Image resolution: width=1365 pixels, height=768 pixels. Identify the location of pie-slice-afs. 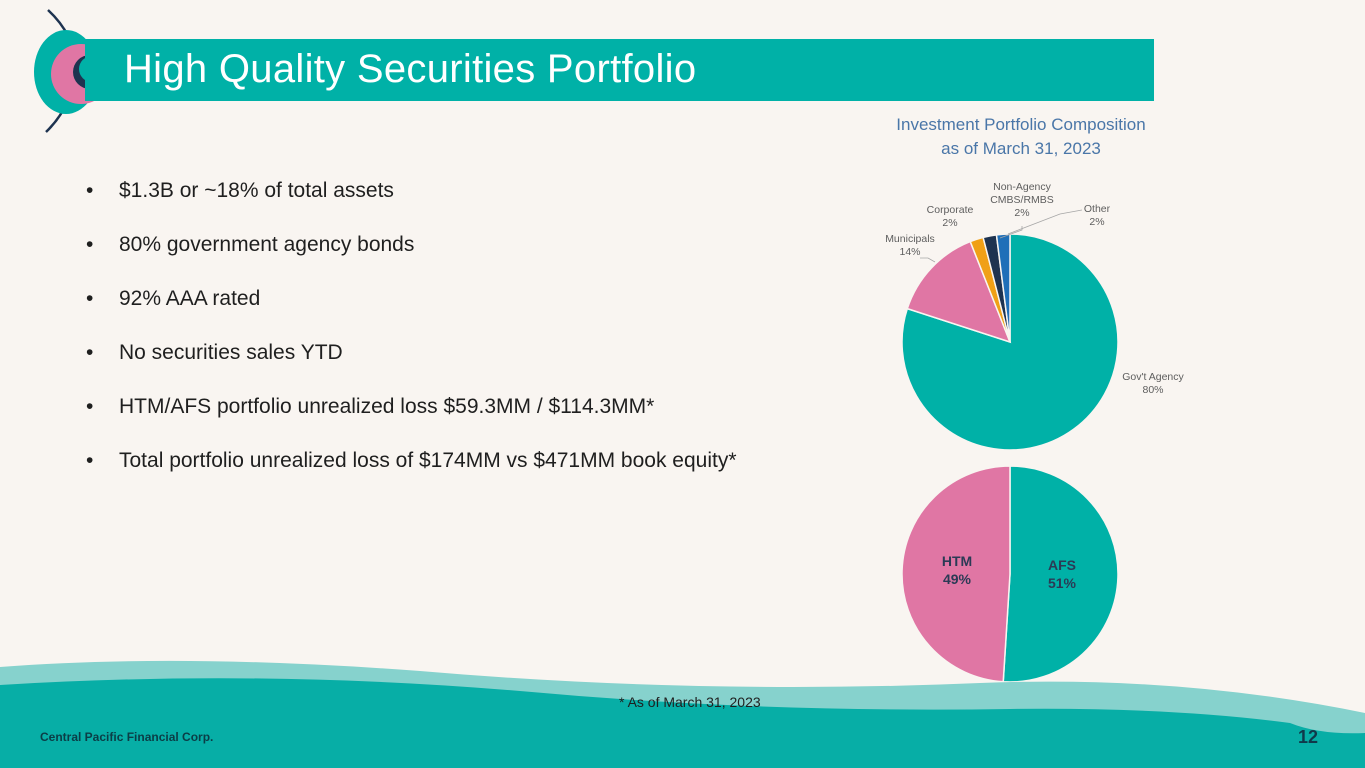
(1060, 574).